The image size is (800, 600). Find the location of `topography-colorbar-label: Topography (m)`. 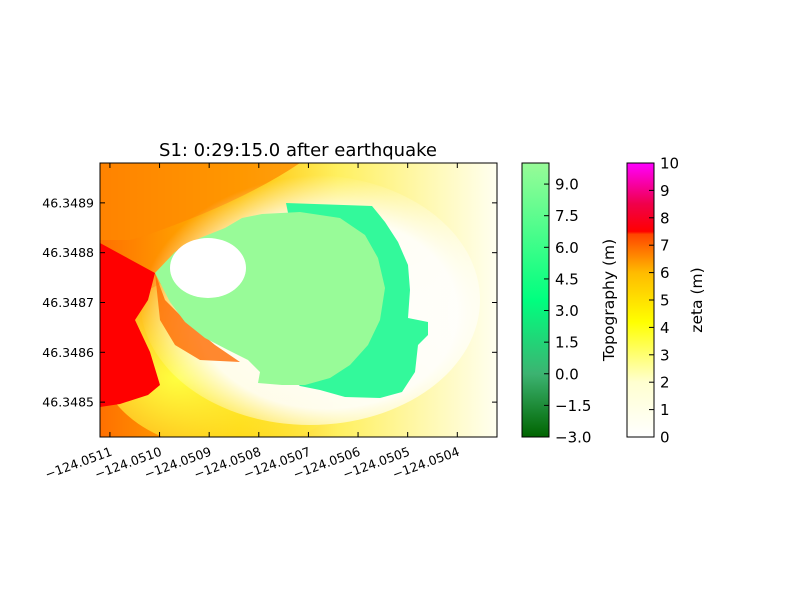

topography-colorbar-label: Topography (m) is located at coordinates (609, 300).